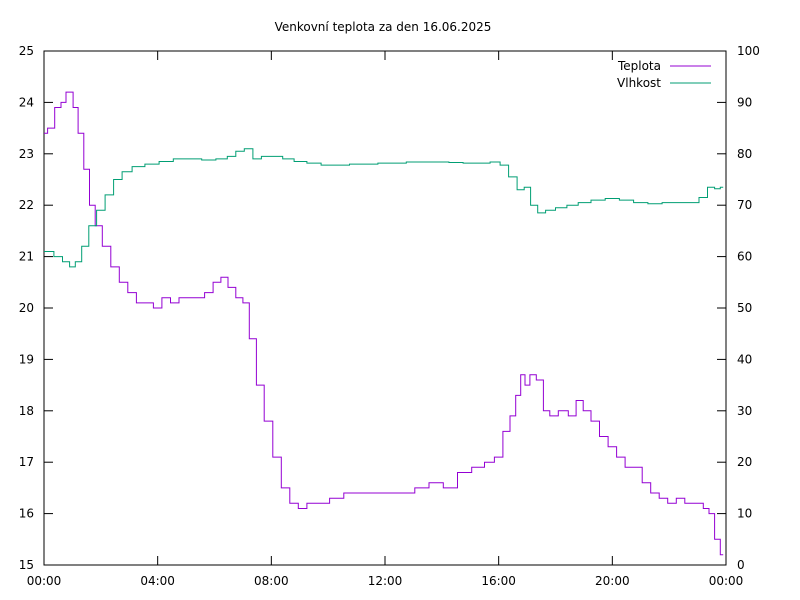 This screenshot has width=800, height=600. I want to click on right-tick-label: 30, so click(744, 411).